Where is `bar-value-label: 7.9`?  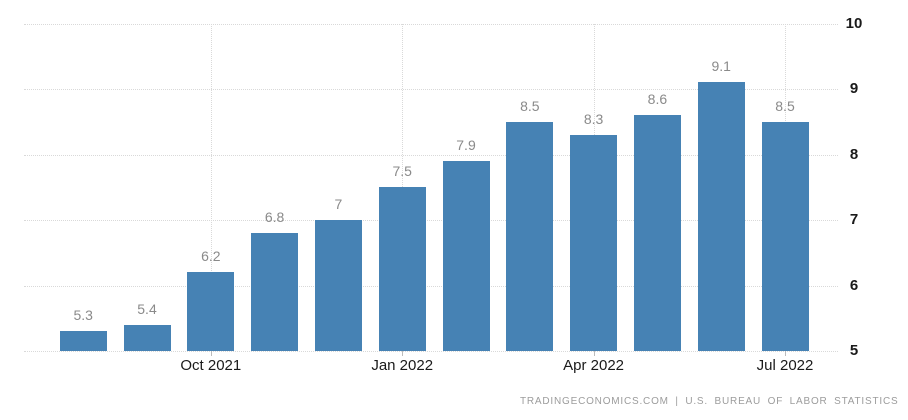 bar-value-label: 7.9 is located at coordinates (466, 145).